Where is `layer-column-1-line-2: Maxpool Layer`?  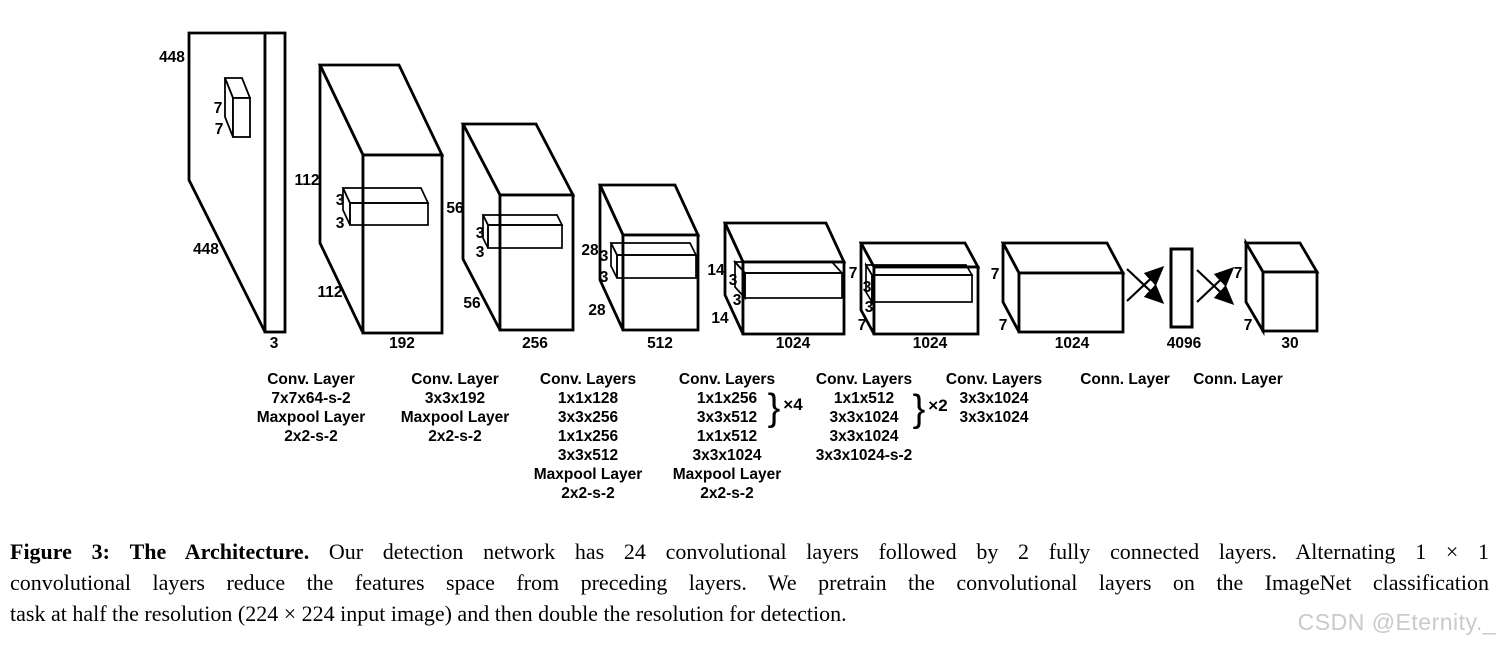 layer-column-1-line-2: Maxpool Layer is located at coordinates (455, 417).